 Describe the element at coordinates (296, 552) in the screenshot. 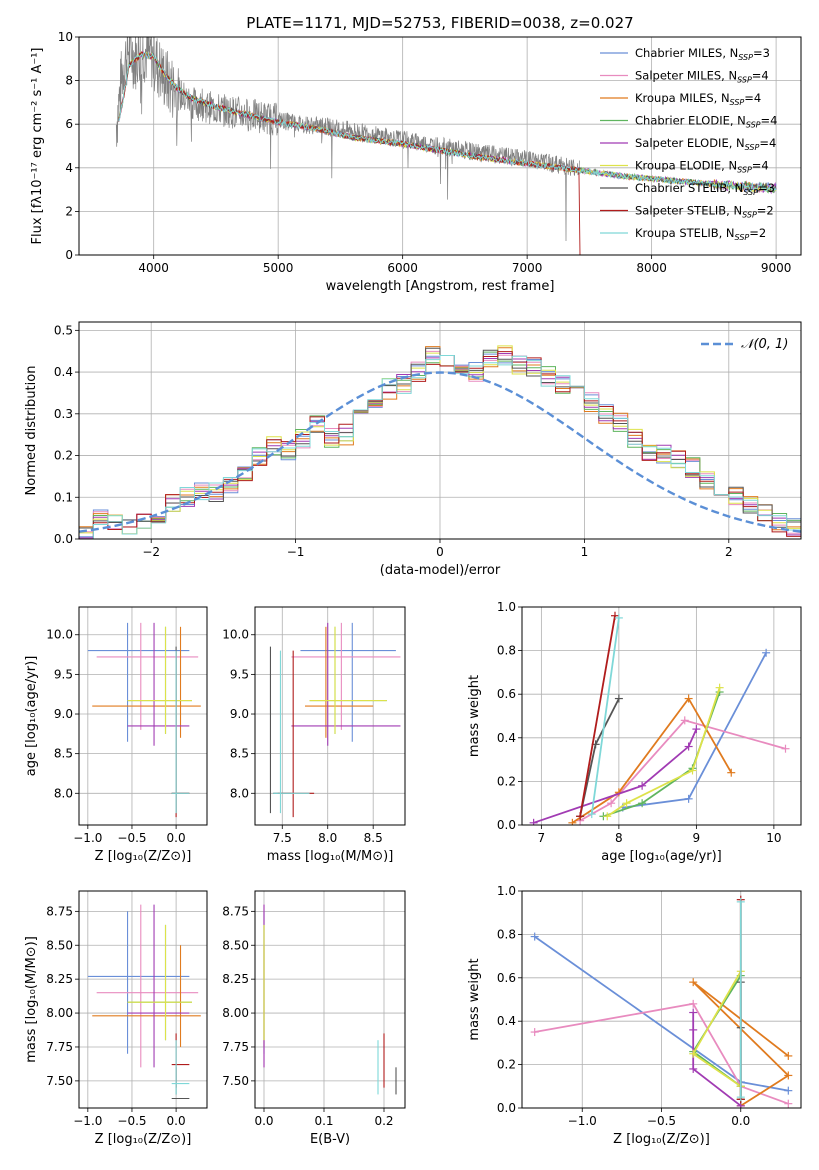

I see `x-tick-label: −1` at that location.